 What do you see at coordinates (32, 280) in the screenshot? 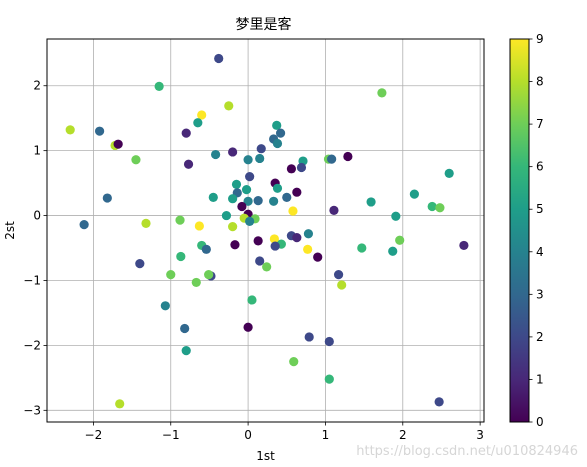
I see `y-tick-label: −1` at bounding box center [32, 280].